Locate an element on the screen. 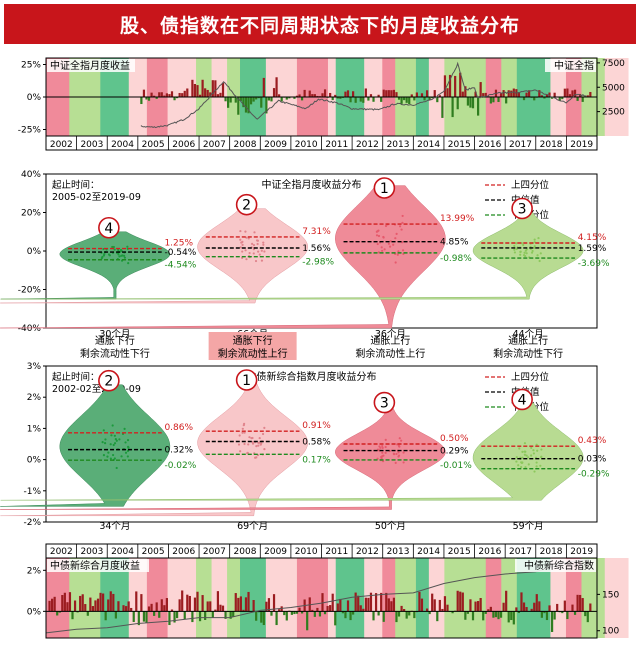 The width and height of the screenshot is (640, 651). quartile-value: -4.54% is located at coordinates (180, 266).